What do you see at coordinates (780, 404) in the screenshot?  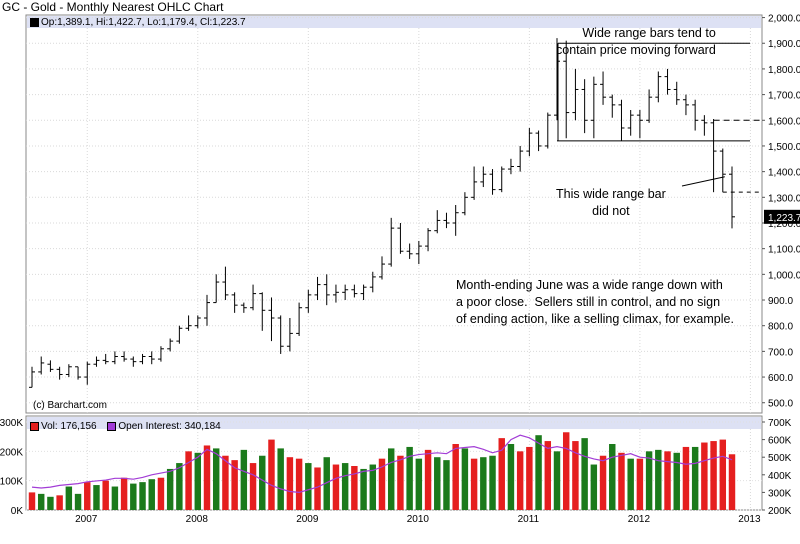 I see `price-tick-label: 500.0` at bounding box center [780, 404].